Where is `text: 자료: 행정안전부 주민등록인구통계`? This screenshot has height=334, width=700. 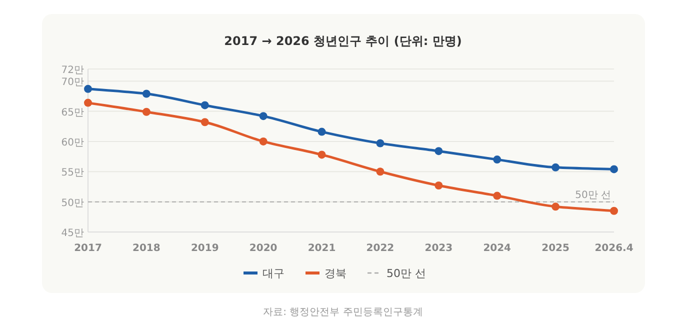 text: 자료: 행정안전부 주민등록인구통계 is located at coordinates (343, 312).